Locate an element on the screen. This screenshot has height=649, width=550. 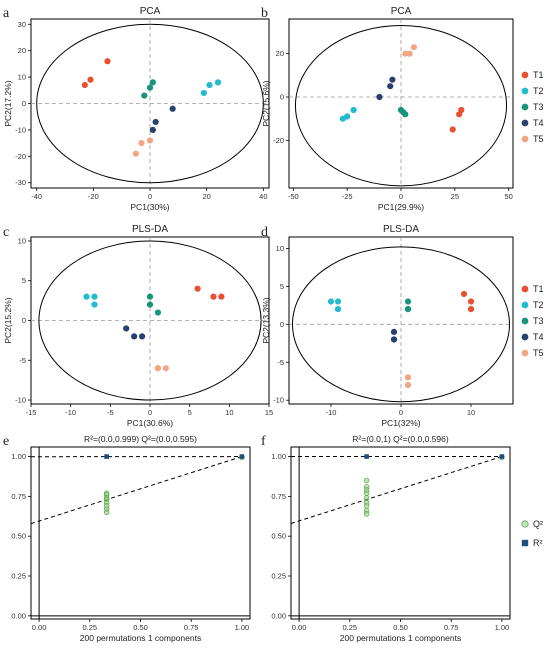
x-axis-label: PC1(30.6%) is located at coordinates (150, 423).